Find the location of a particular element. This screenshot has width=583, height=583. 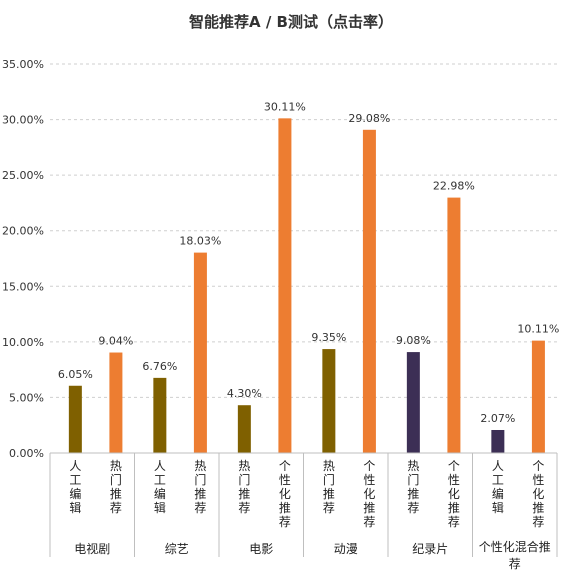

y-tick-label: 5.00% is located at coordinates (26, 397).